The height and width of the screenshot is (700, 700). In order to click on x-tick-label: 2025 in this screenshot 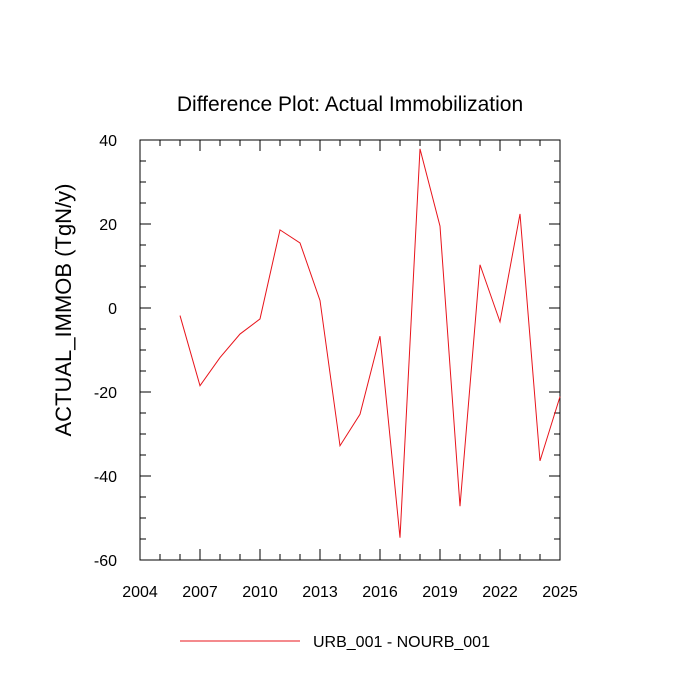, I will do `click(560, 592)`.